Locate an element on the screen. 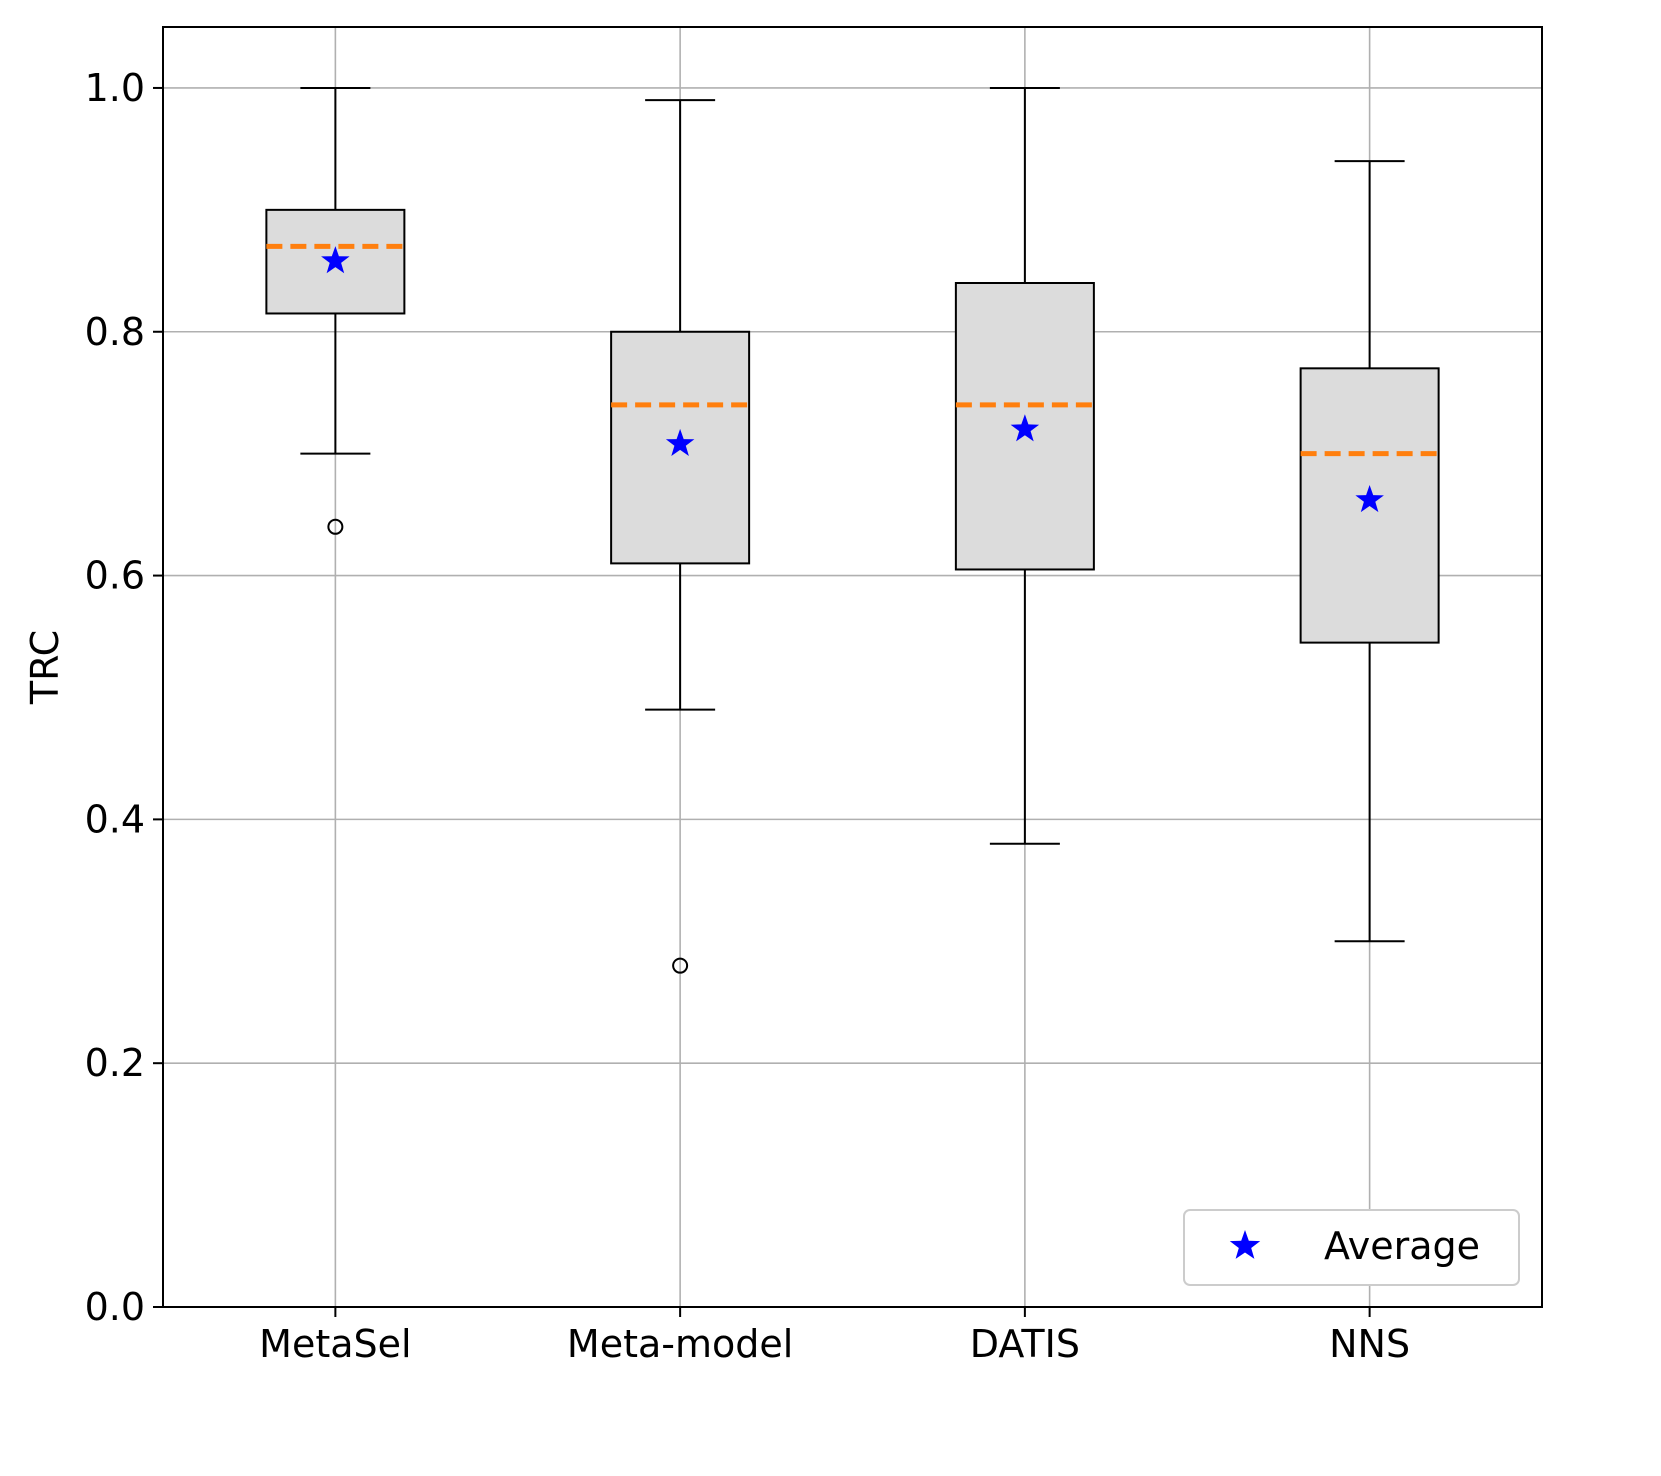 This screenshot has width=1661, height=1476. legend-star-icon is located at coordinates (1245, 1244).